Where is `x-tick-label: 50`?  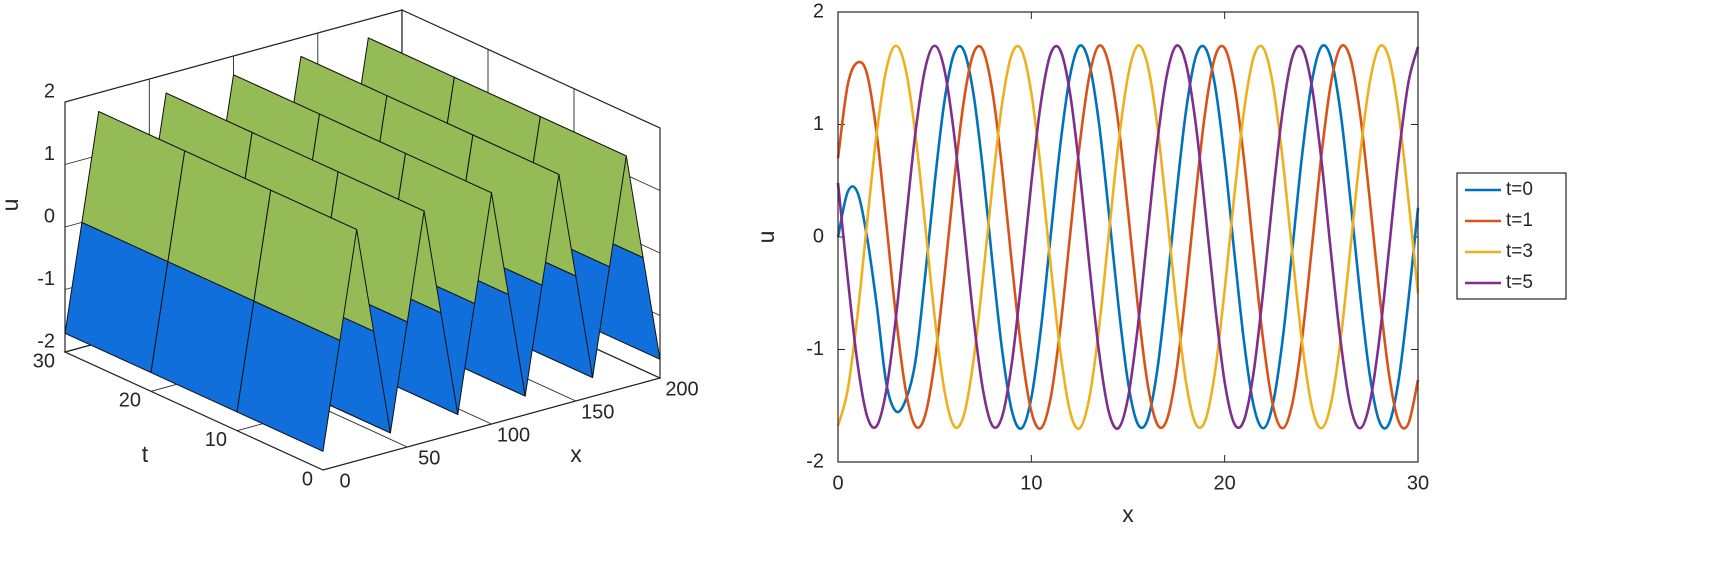 x-tick-label: 50 is located at coordinates (429, 458).